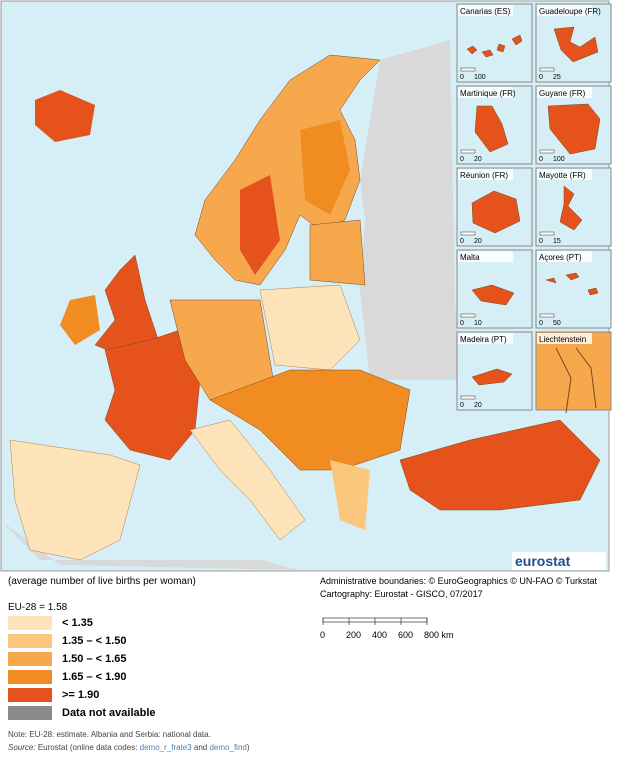 The image size is (617, 763). I want to click on inset-label: Guadeloupe (FR), so click(570, 11).